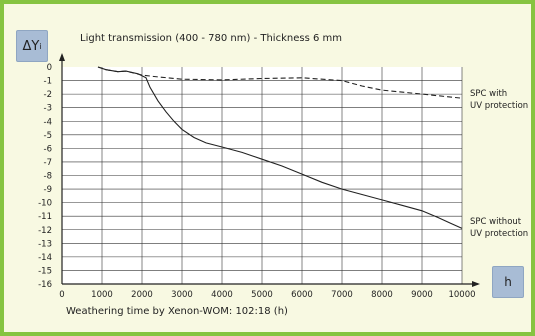 This screenshot has width=535, height=336. What do you see at coordinates (499, 228) in the screenshot?
I see `legend-spc-without-uv: SPC without UV protection` at bounding box center [499, 228].